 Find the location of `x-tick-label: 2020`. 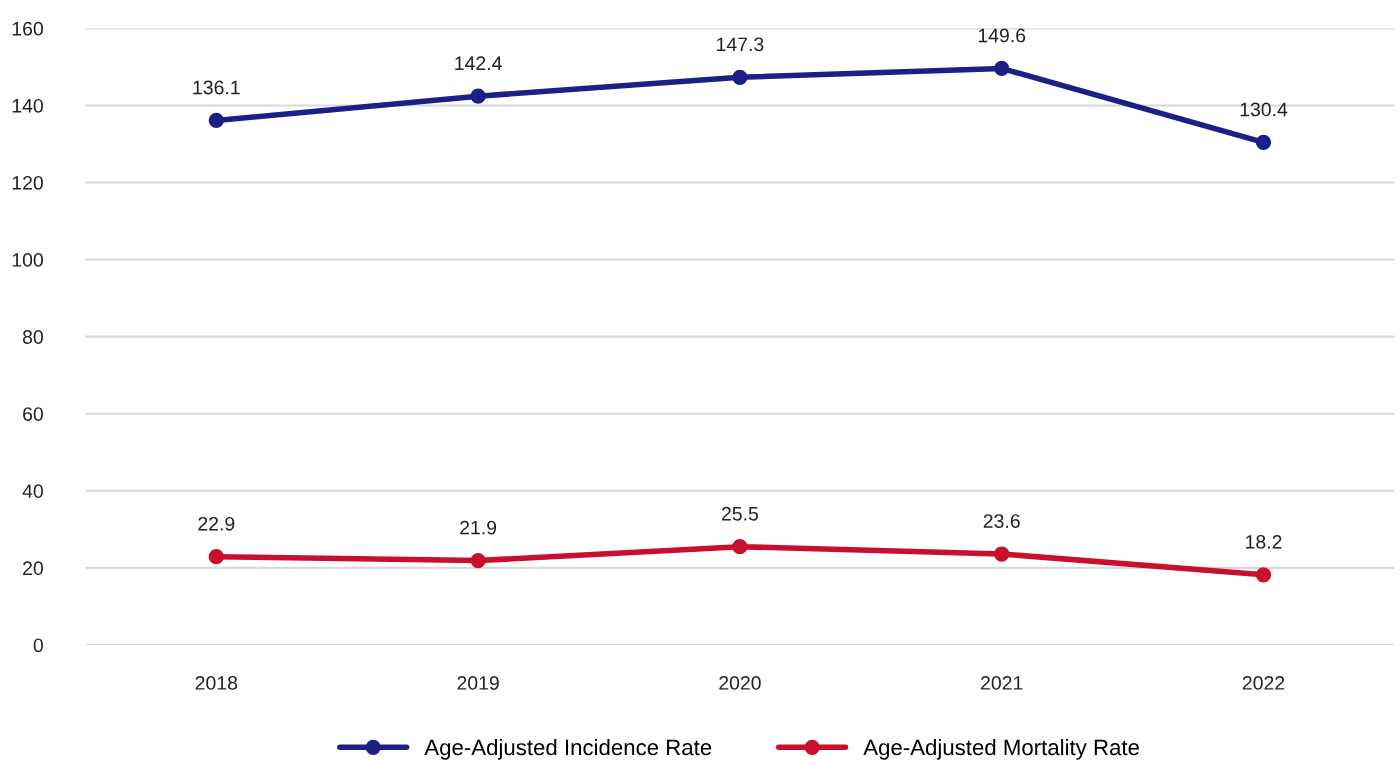

x-tick-label: 2020 is located at coordinates (740, 683).